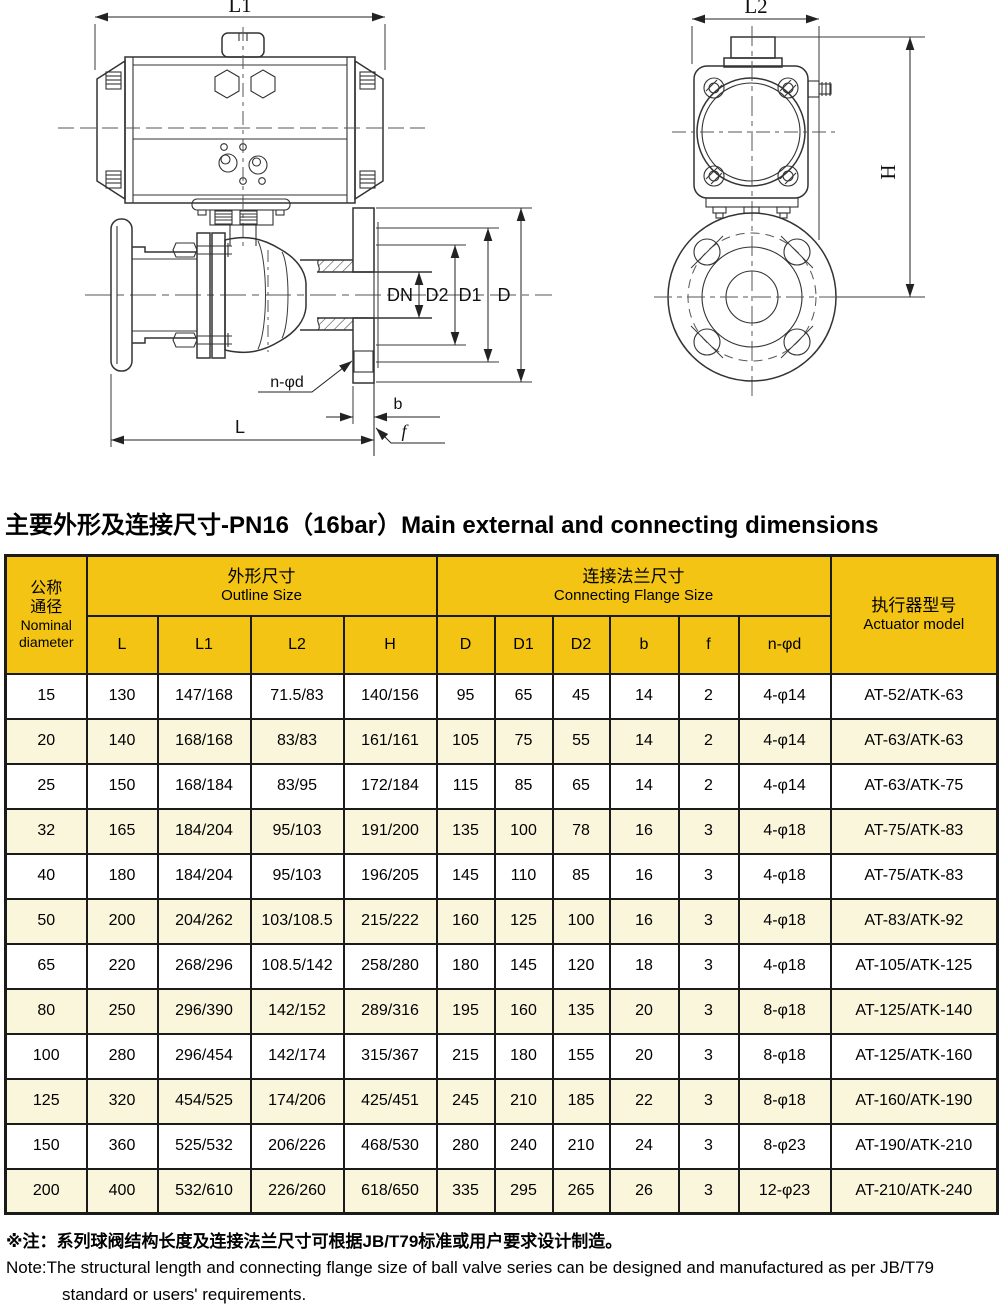 The width and height of the screenshot is (1000, 1310). I want to click on header-col-H: H, so click(390, 644).